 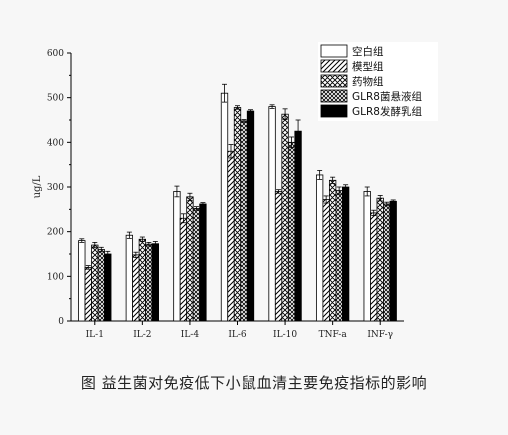 I want to click on figure-caption: 图 益生菌对免疫低下小鼠血清主要免疫指标的影响, so click(x=254, y=383).